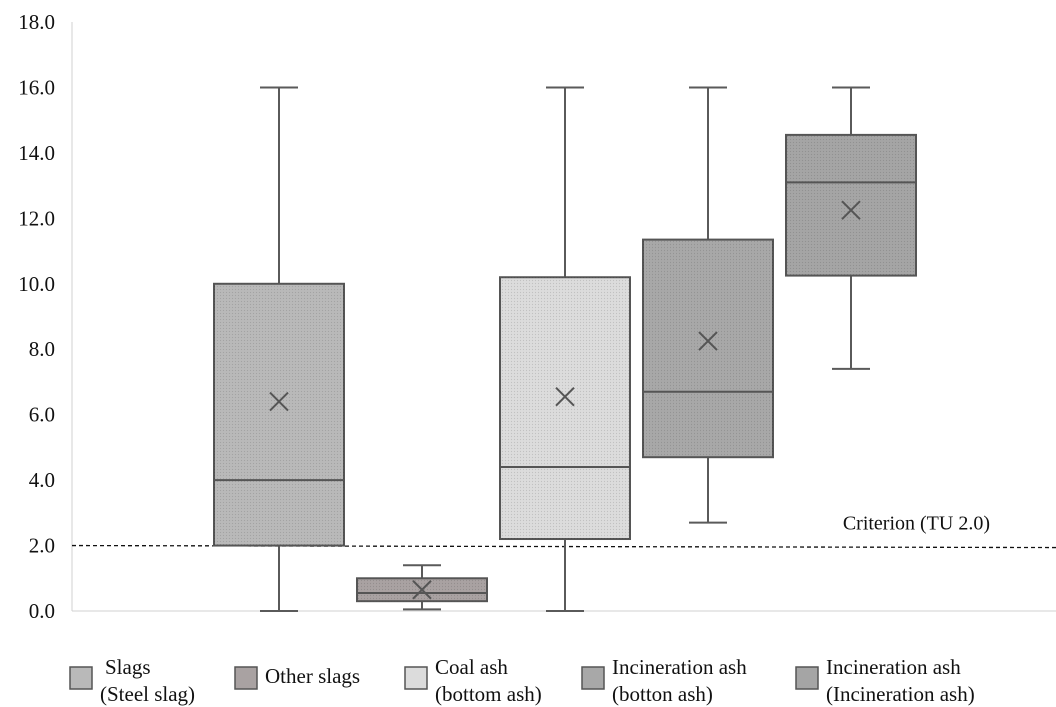  What do you see at coordinates (662, 694) in the screenshot?
I see `legend-label: (botton ash)` at bounding box center [662, 694].